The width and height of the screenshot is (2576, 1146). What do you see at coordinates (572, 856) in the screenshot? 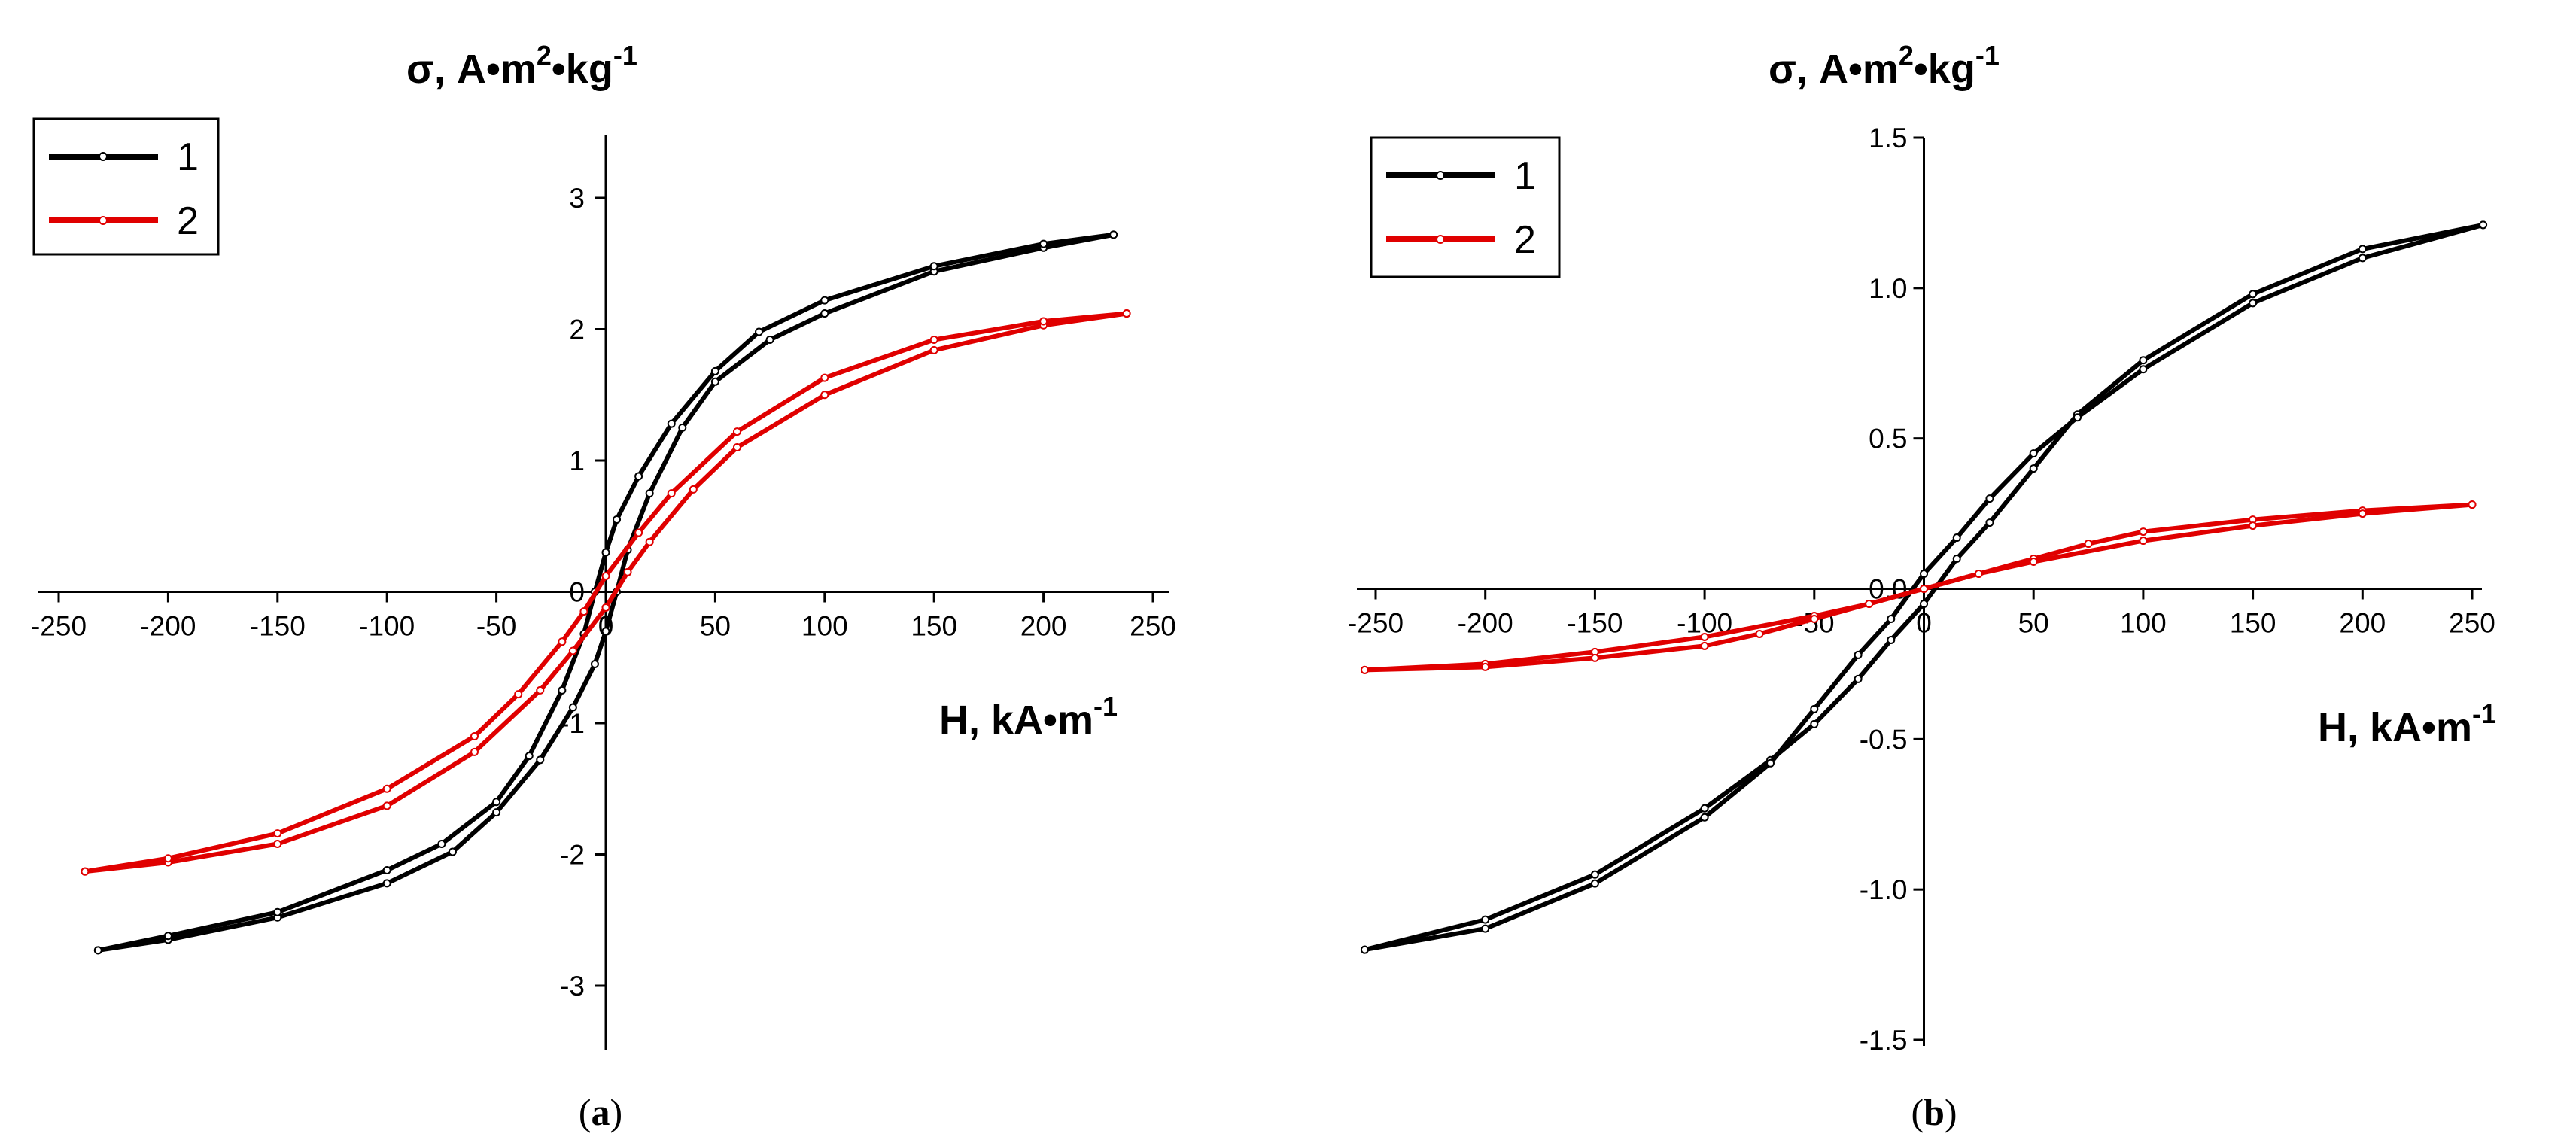
I see `y-tick-label: -2` at bounding box center [572, 856].